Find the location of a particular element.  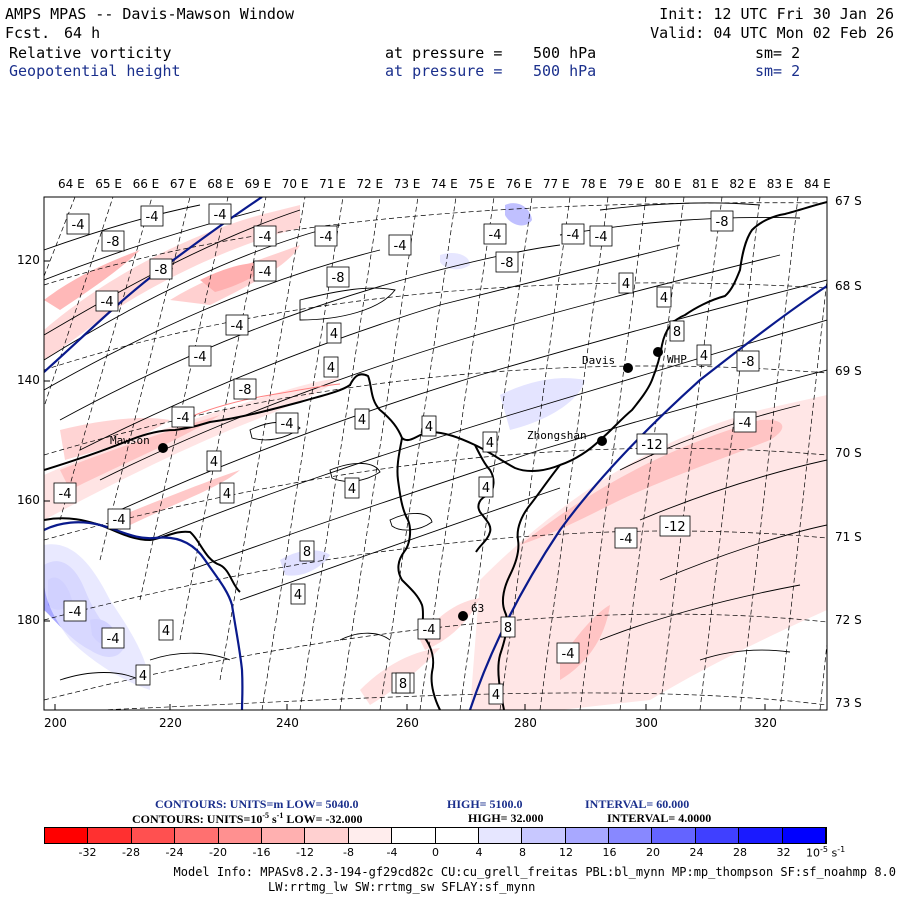

colorbar-units: 10-5 s-1 is located at coordinates (825, 852).